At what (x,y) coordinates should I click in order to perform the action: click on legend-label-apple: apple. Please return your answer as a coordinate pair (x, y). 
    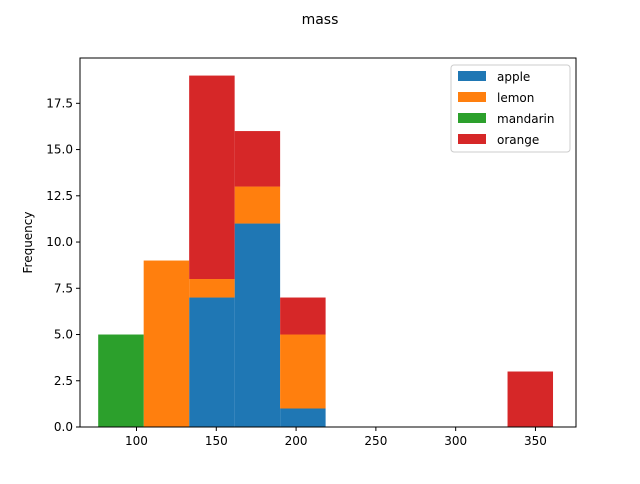
    Looking at the image, I should click on (513, 77).